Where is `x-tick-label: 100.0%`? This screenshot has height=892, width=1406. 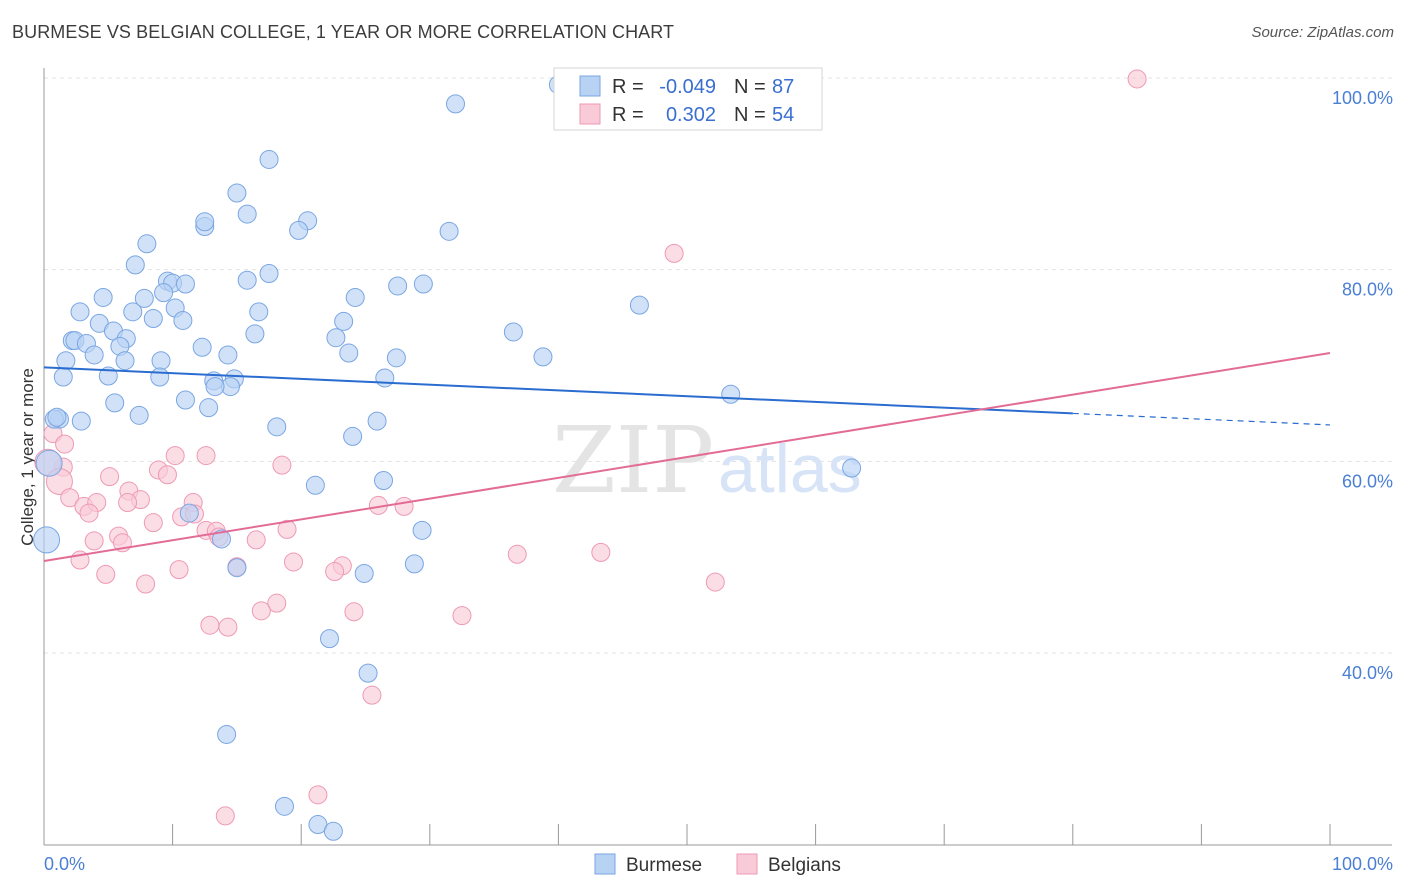
x-tick-label: 100.0% is located at coordinates (1362, 864).